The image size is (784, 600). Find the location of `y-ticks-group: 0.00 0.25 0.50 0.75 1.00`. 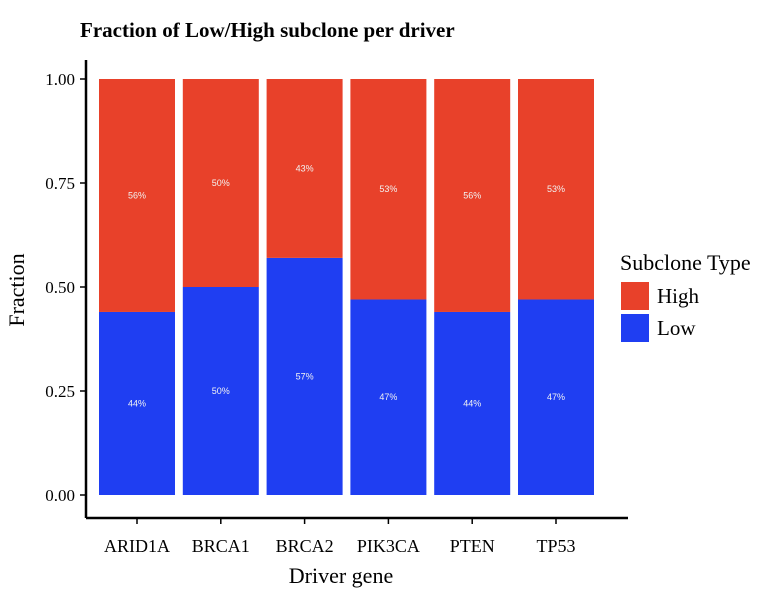

y-ticks-group: 0.00 0.25 0.50 0.75 1.00 is located at coordinates (65, 287).